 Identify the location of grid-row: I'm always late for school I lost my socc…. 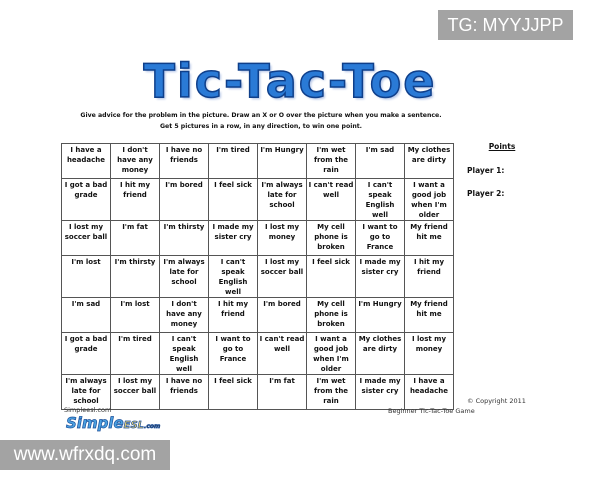
(257, 392).